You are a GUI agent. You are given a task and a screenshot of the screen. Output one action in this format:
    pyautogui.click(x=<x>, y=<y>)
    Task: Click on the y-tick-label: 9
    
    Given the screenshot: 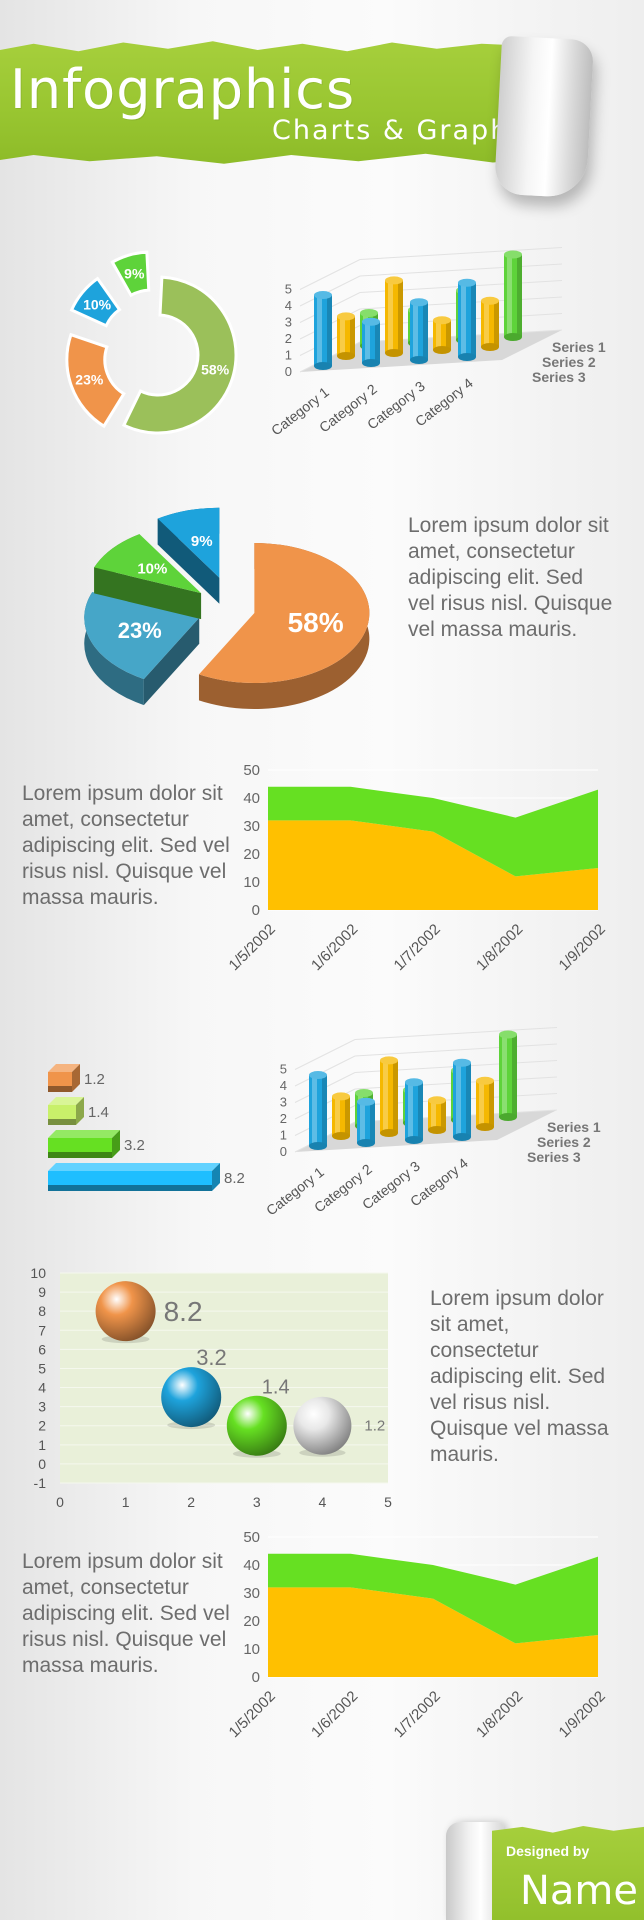 What is the action you would take?
    pyautogui.click(x=42, y=1292)
    